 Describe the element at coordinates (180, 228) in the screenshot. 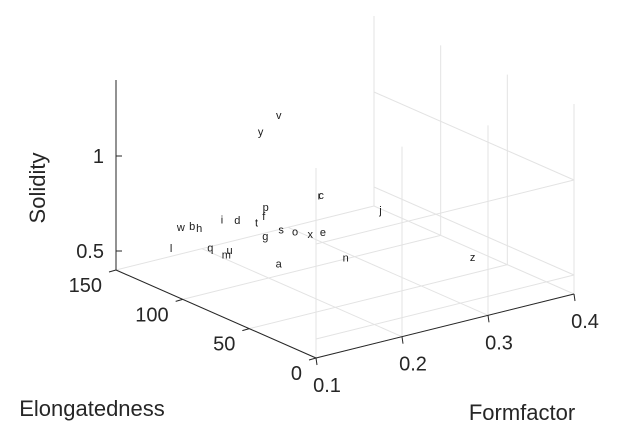

I see `data-point-w: w` at that location.